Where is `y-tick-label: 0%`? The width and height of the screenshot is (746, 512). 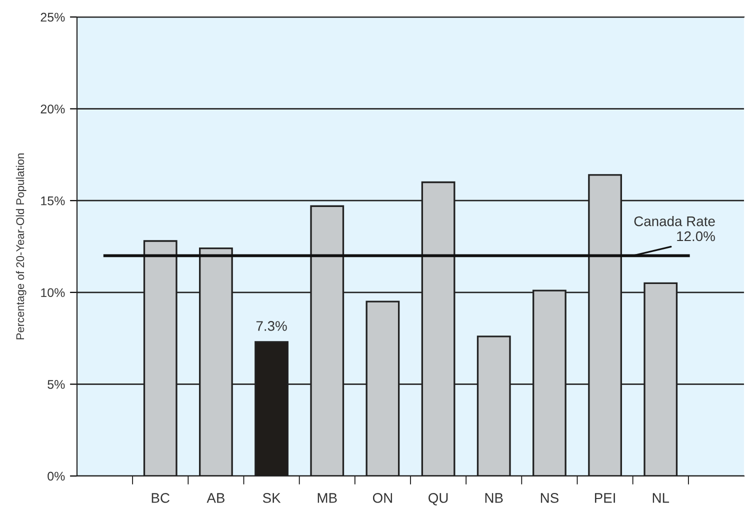 y-tick-label: 0% is located at coordinates (56, 476).